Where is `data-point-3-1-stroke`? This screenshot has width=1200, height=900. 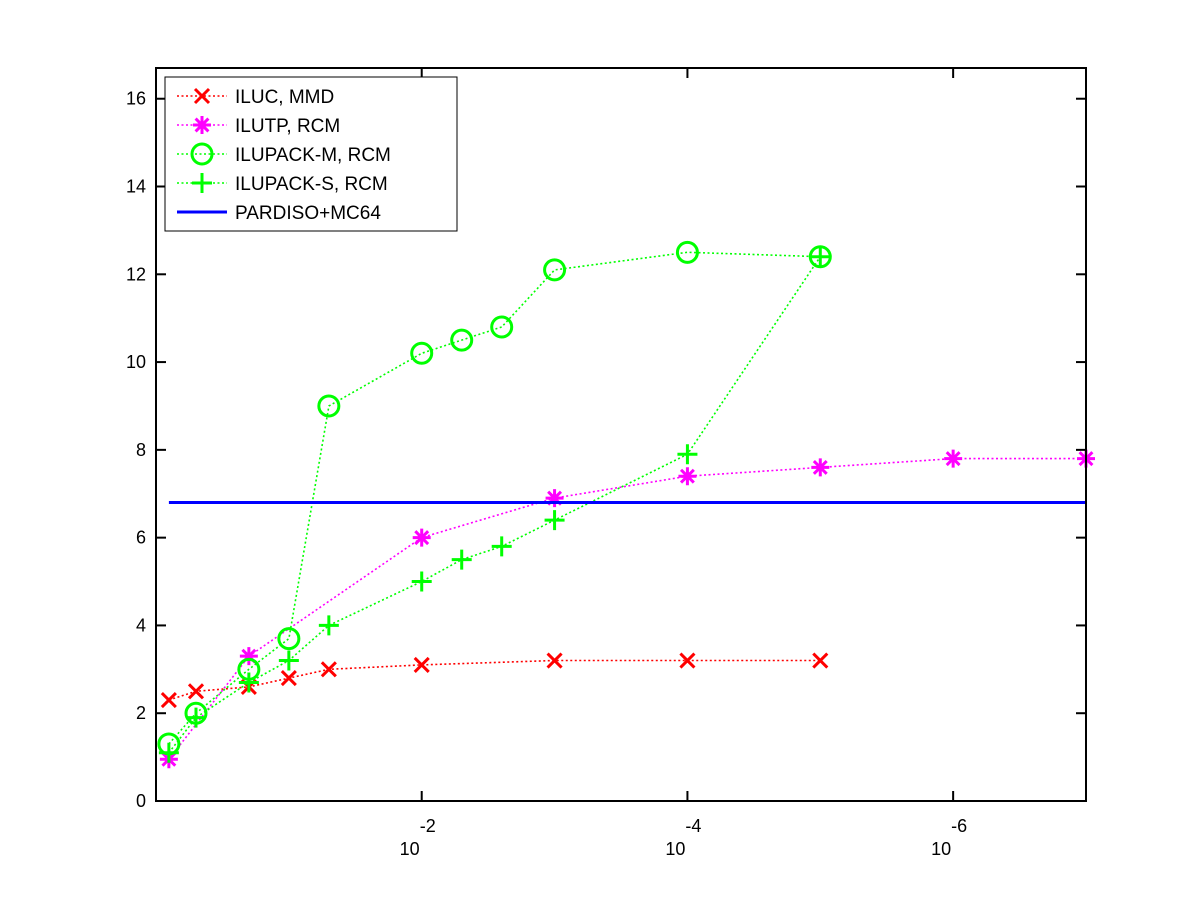
data-point-3-1-stroke is located at coordinates (195, 717).